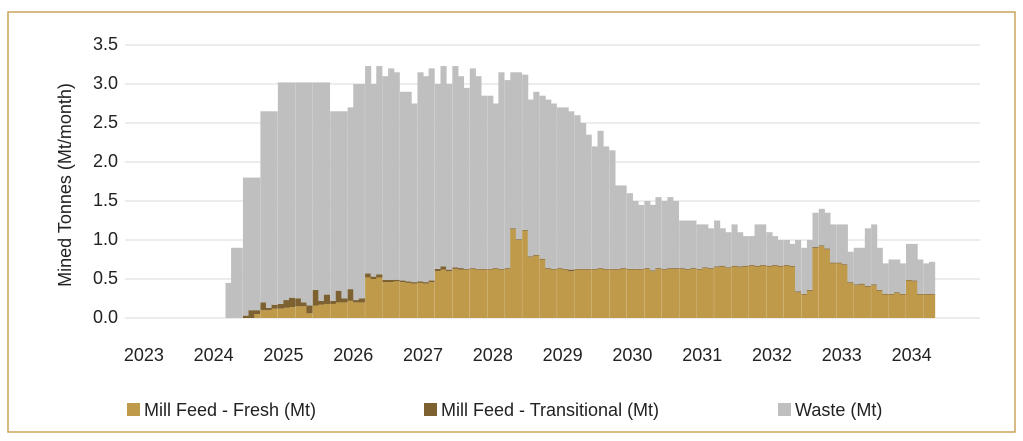 The width and height of the screenshot is (1023, 441). What do you see at coordinates (493, 355) in the screenshot?
I see `x-tick-label: 2028` at bounding box center [493, 355].